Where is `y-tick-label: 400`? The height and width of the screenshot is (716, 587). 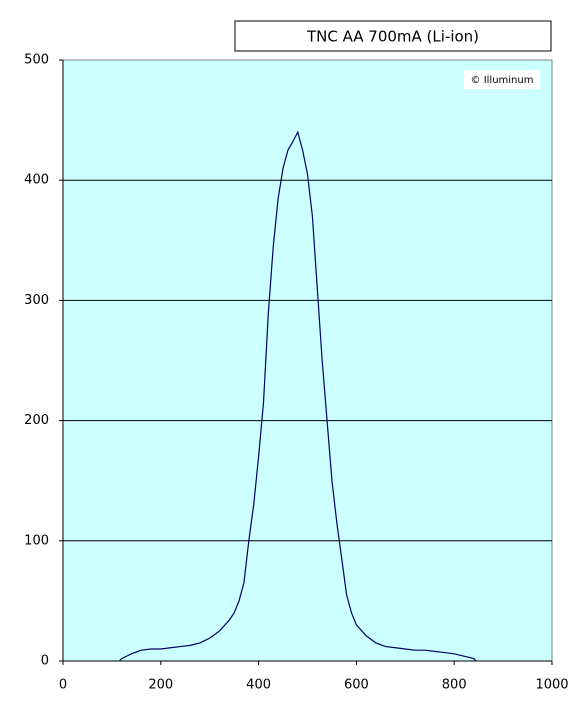
y-tick-label: 400 is located at coordinates (36, 180).